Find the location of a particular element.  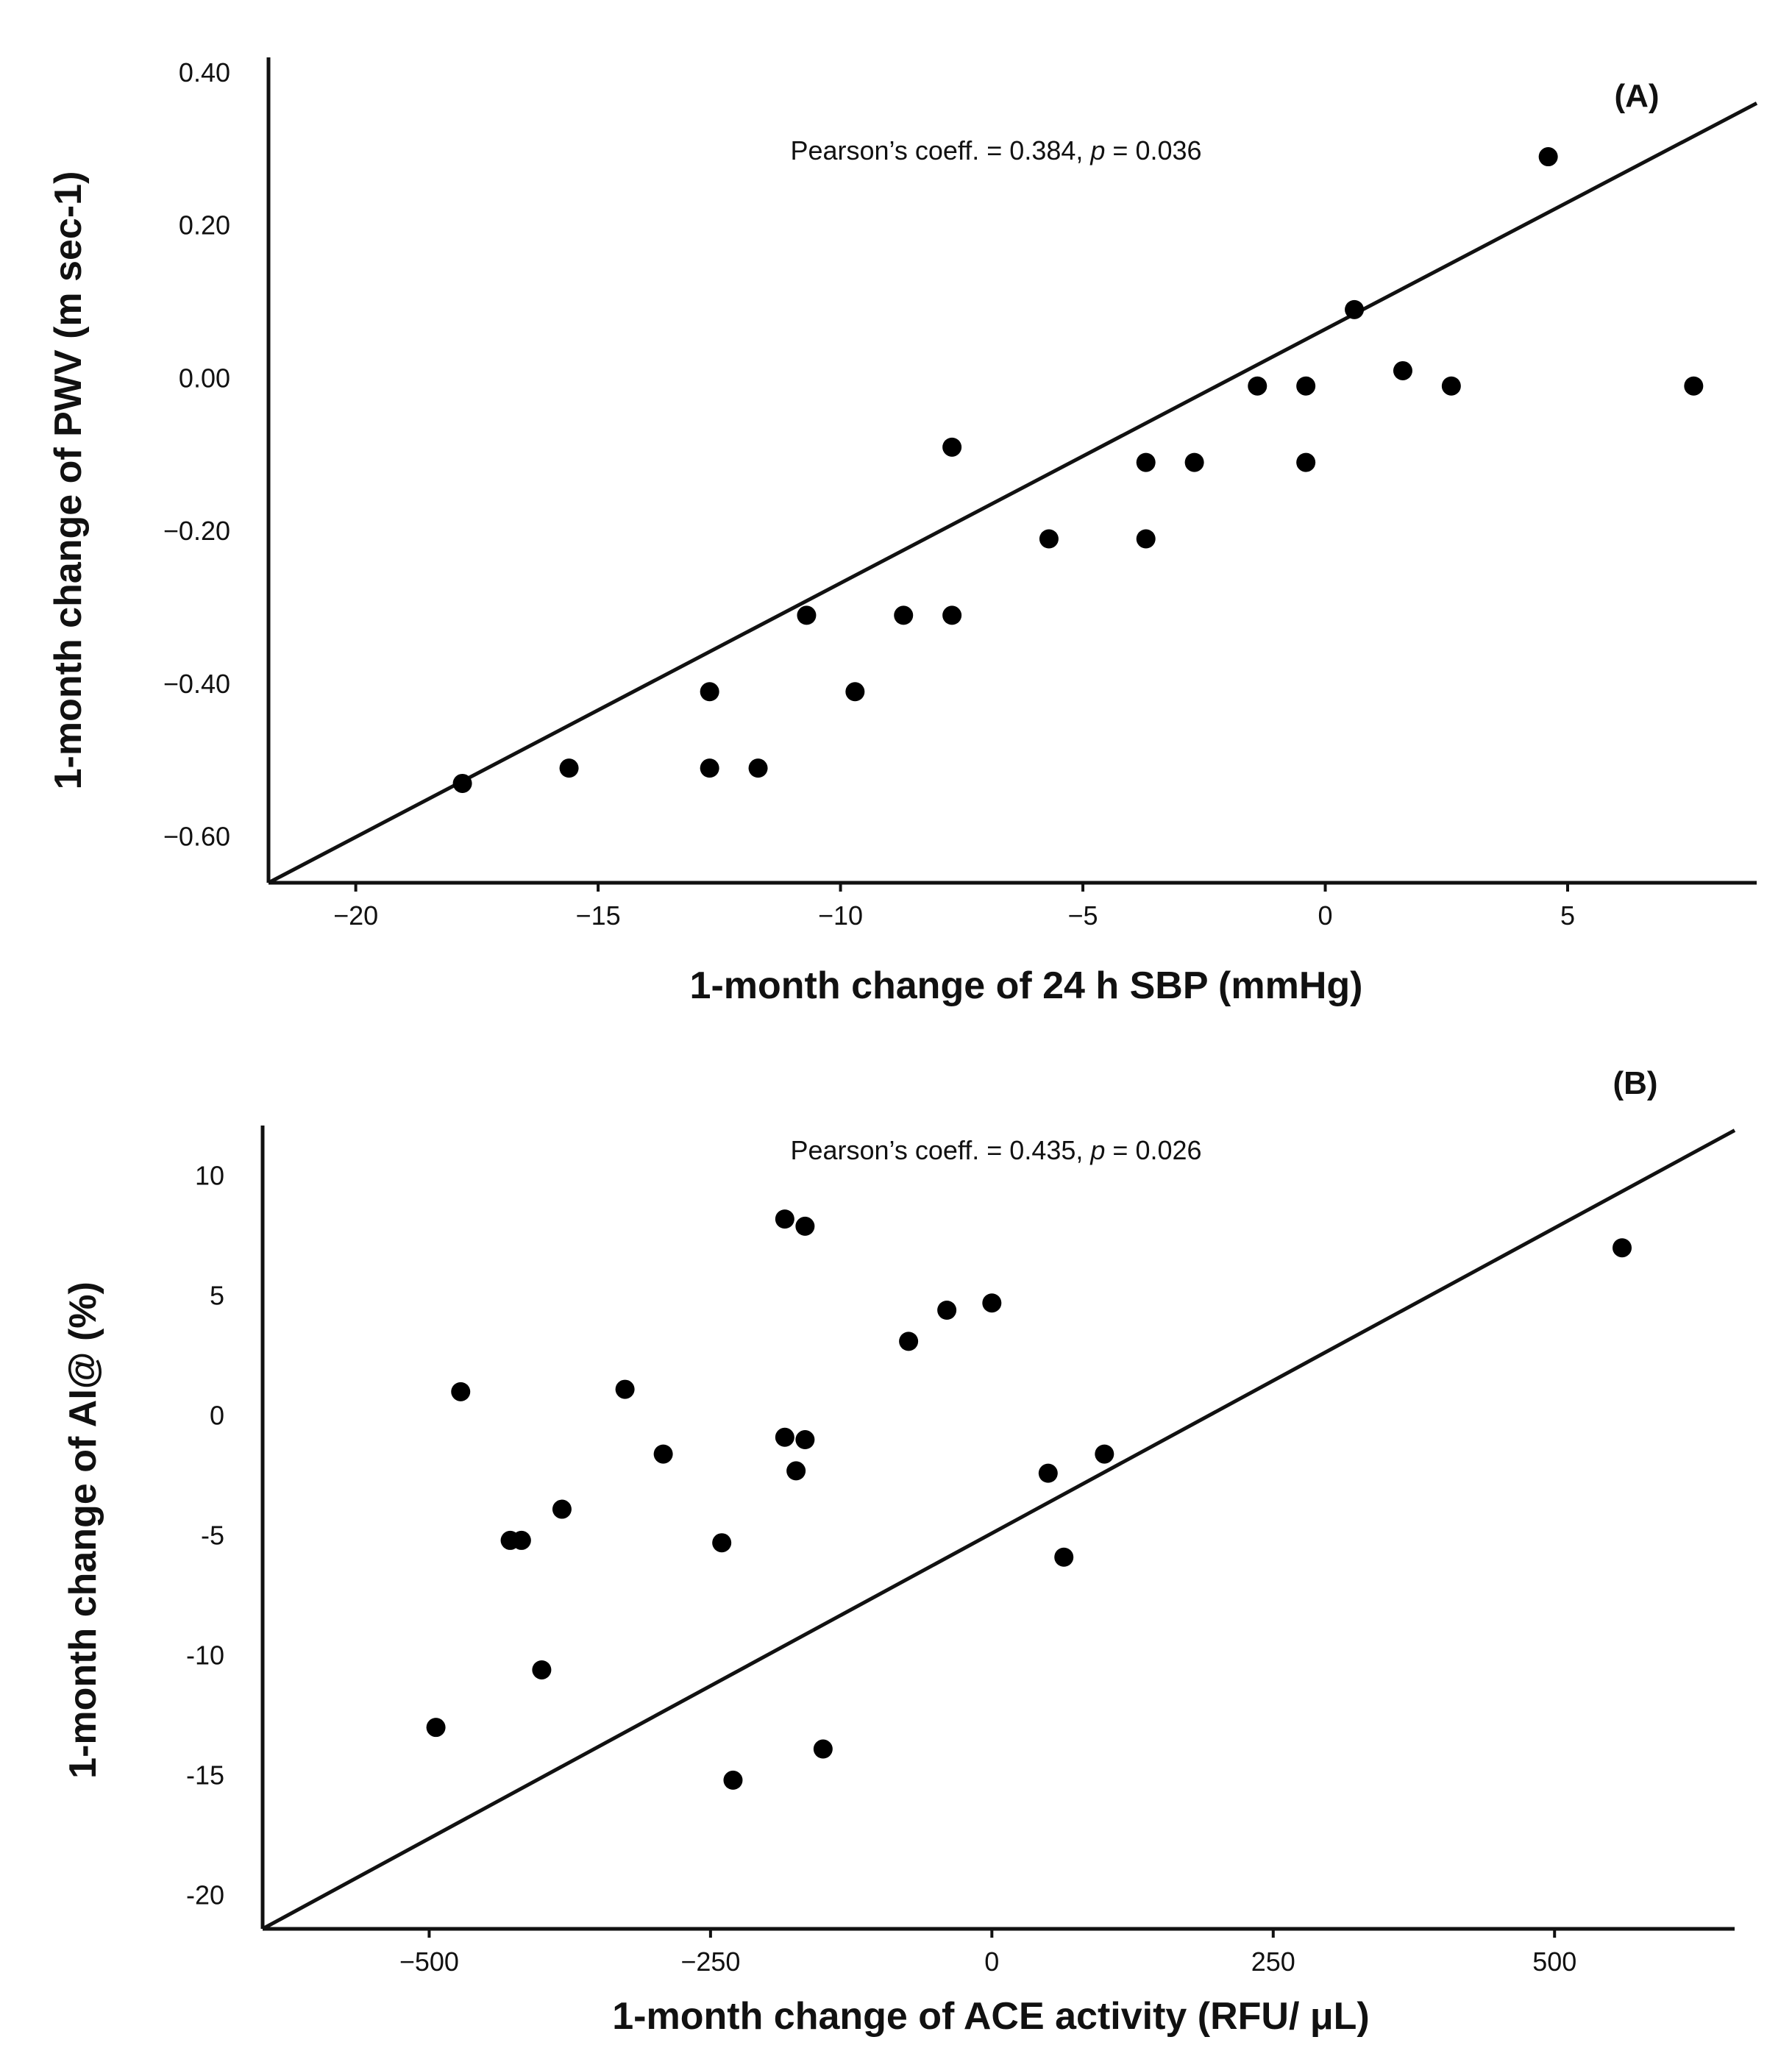

panel-b-y-ticks: 10 5 0 -5 -10 -15 -20 is located at coordinates (205, 1535).